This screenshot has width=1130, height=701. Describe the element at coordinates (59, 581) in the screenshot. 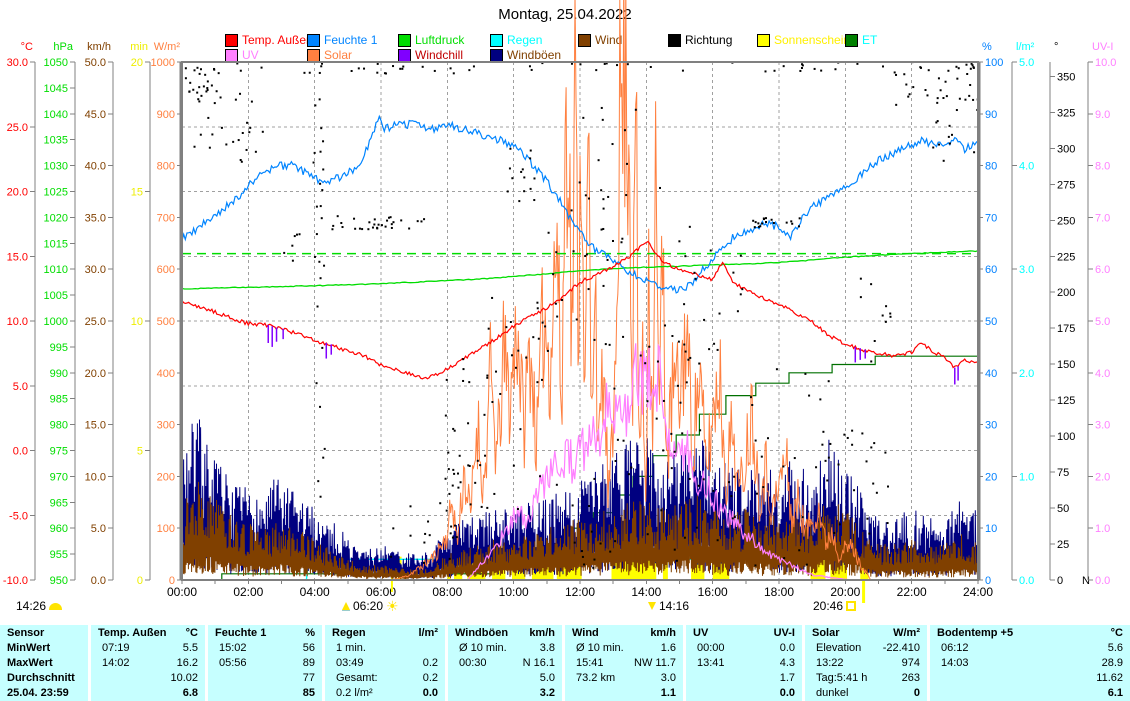

I see `svg-text: 950` at that location.